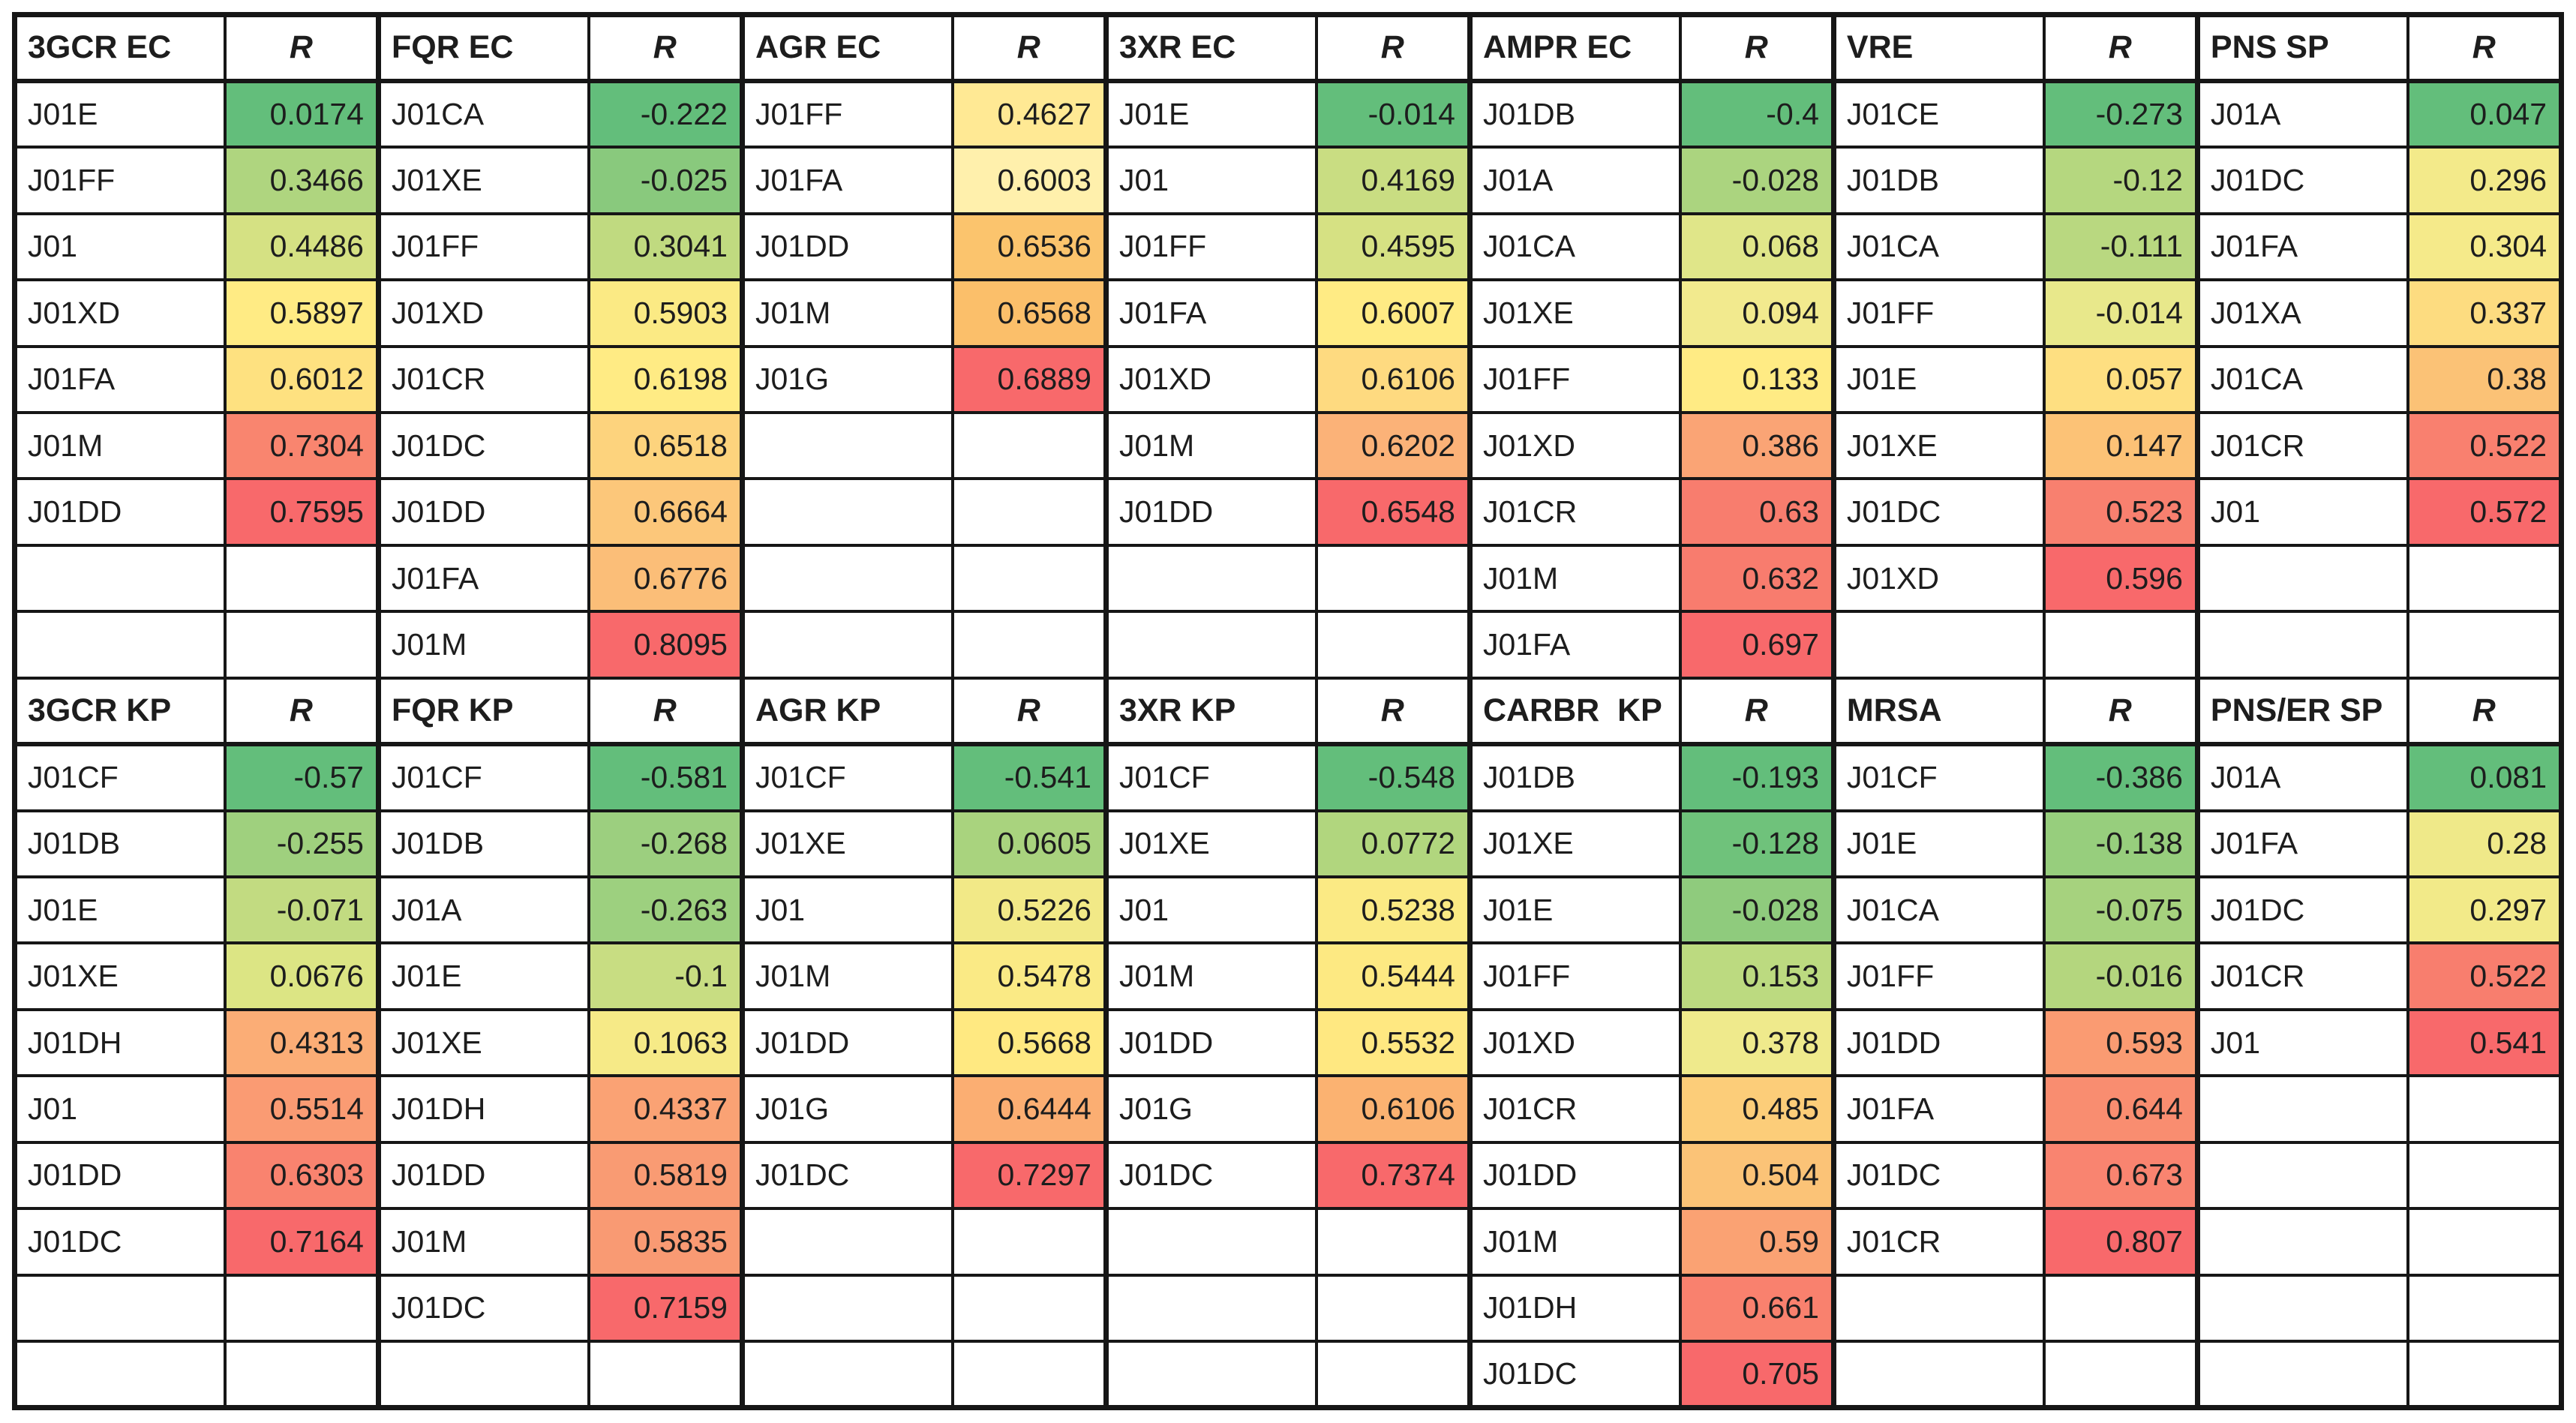 The width and height of the screenshot is (2576, 1423). I want to click on category-header-cell: VRE, so click(1938, 48).